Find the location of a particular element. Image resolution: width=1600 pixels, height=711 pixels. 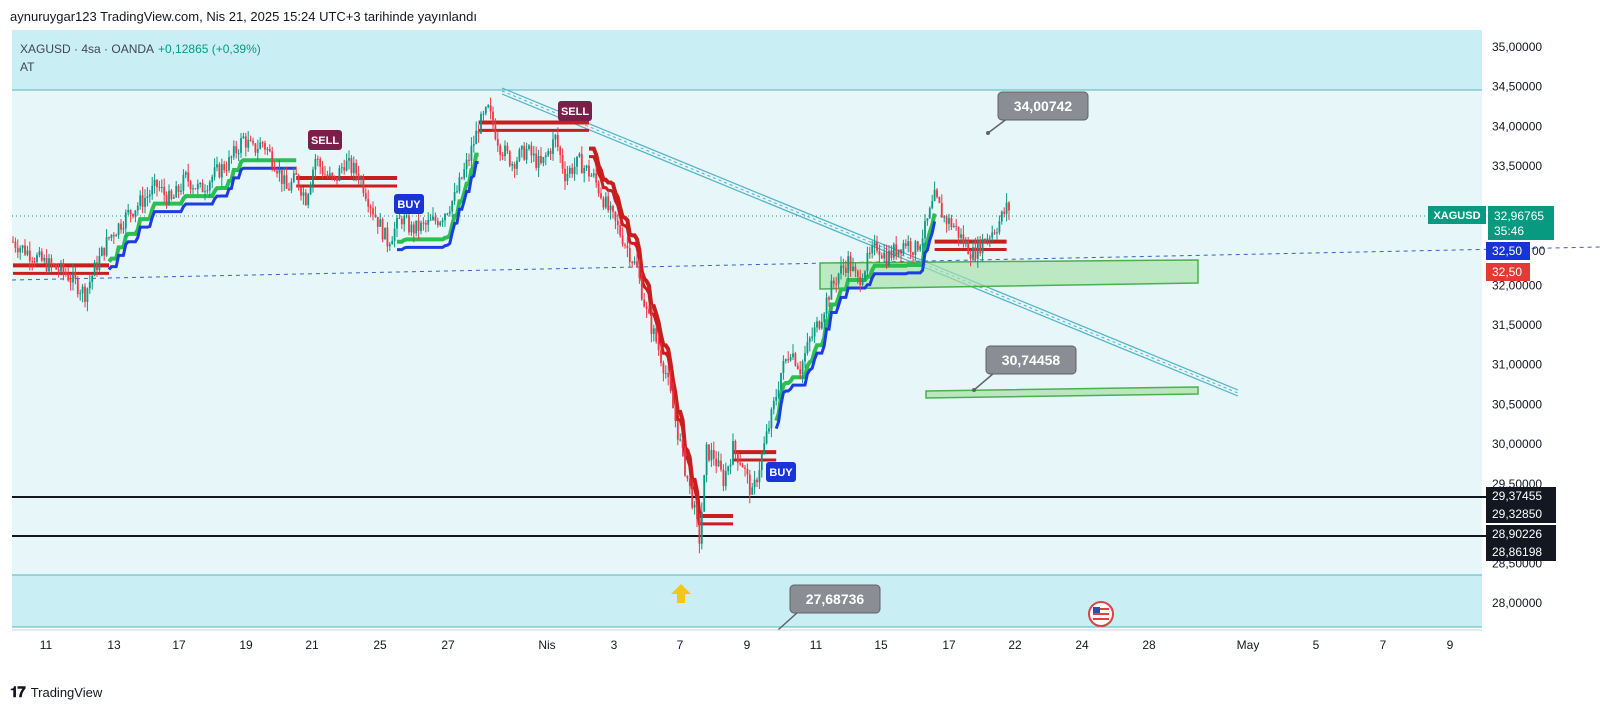

support-badges: 29,37455 29,32850 28,90226 28,86198 is located at coordinates (1521, 524).